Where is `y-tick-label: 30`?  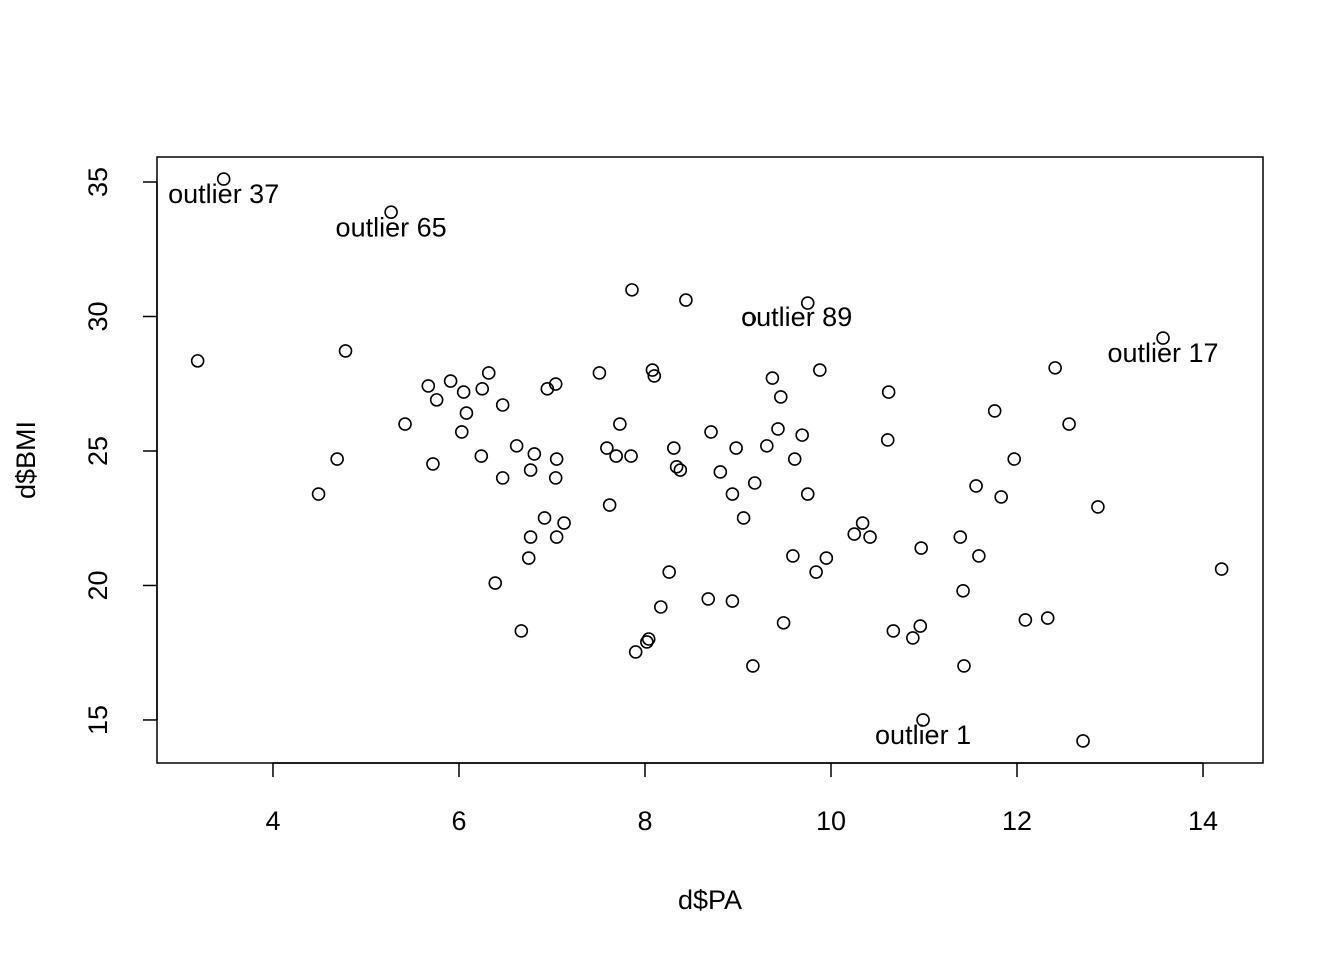
y-tick-label: 30 is located at coordinates (98, 316).